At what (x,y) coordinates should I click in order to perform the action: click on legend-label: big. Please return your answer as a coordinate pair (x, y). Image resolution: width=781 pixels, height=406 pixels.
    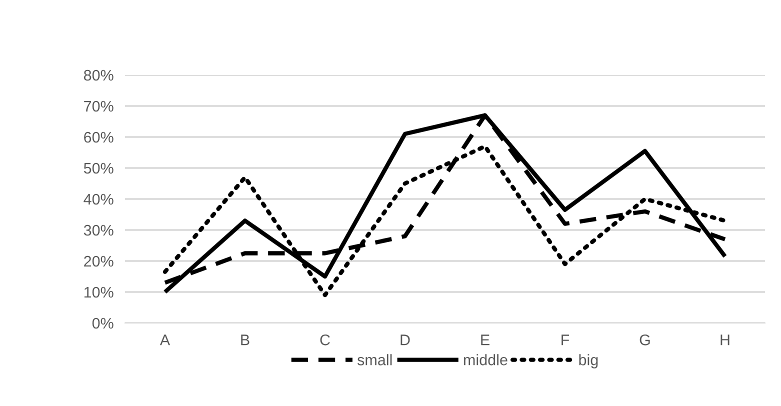
    Looking at the image, I should click on (588, 361).